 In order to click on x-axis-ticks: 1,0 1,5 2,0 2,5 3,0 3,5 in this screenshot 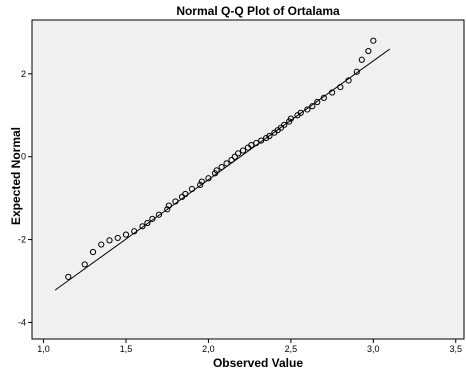, I will do `click(249, 346)`.